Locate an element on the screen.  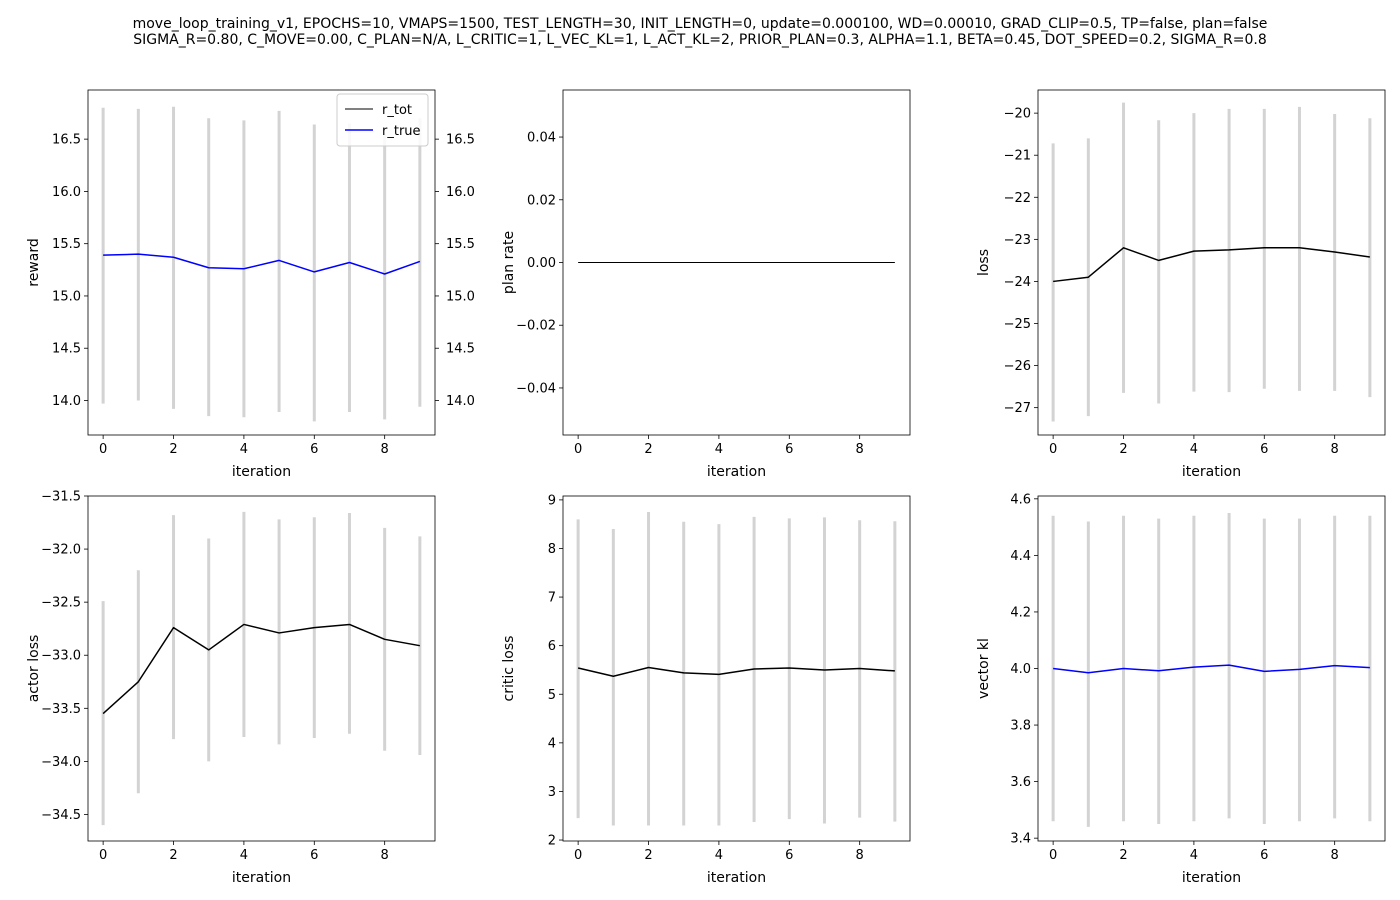
y-tick-label: 6 is located at coordinates (552, 646).